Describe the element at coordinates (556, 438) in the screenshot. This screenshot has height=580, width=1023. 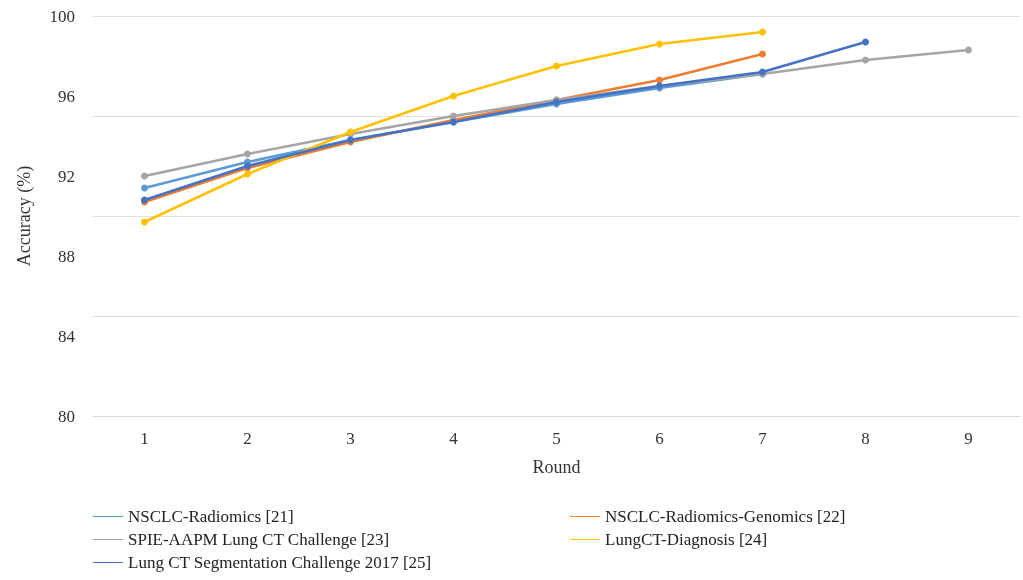
I see `x-tick-label: 5` at that location.